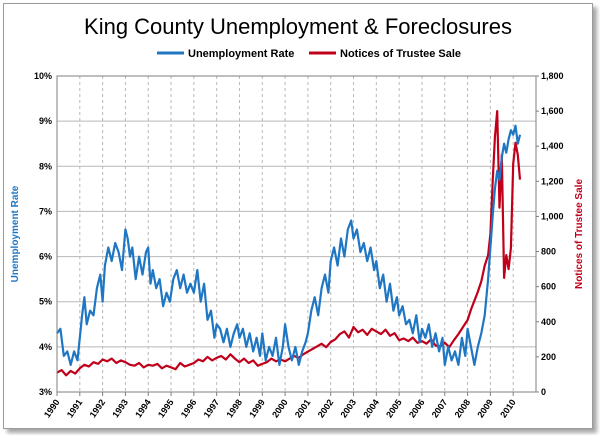 The image size is (600, 435). I want to click on y-left-tick-label: 7%, so click(45, 211).